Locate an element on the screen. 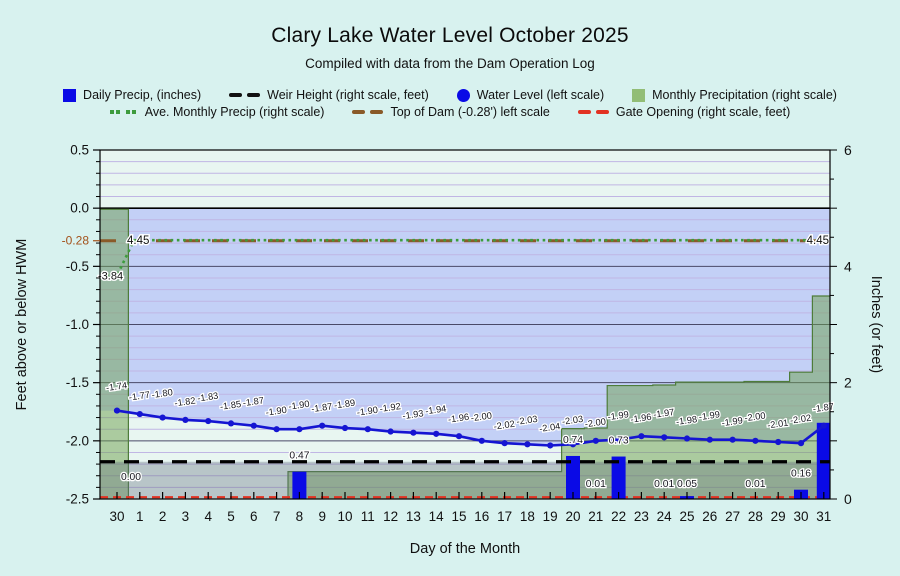 The width and height of the screenshot is (900, 576). x-axis-title: Day of the Month is located at coordinates (465, 549).